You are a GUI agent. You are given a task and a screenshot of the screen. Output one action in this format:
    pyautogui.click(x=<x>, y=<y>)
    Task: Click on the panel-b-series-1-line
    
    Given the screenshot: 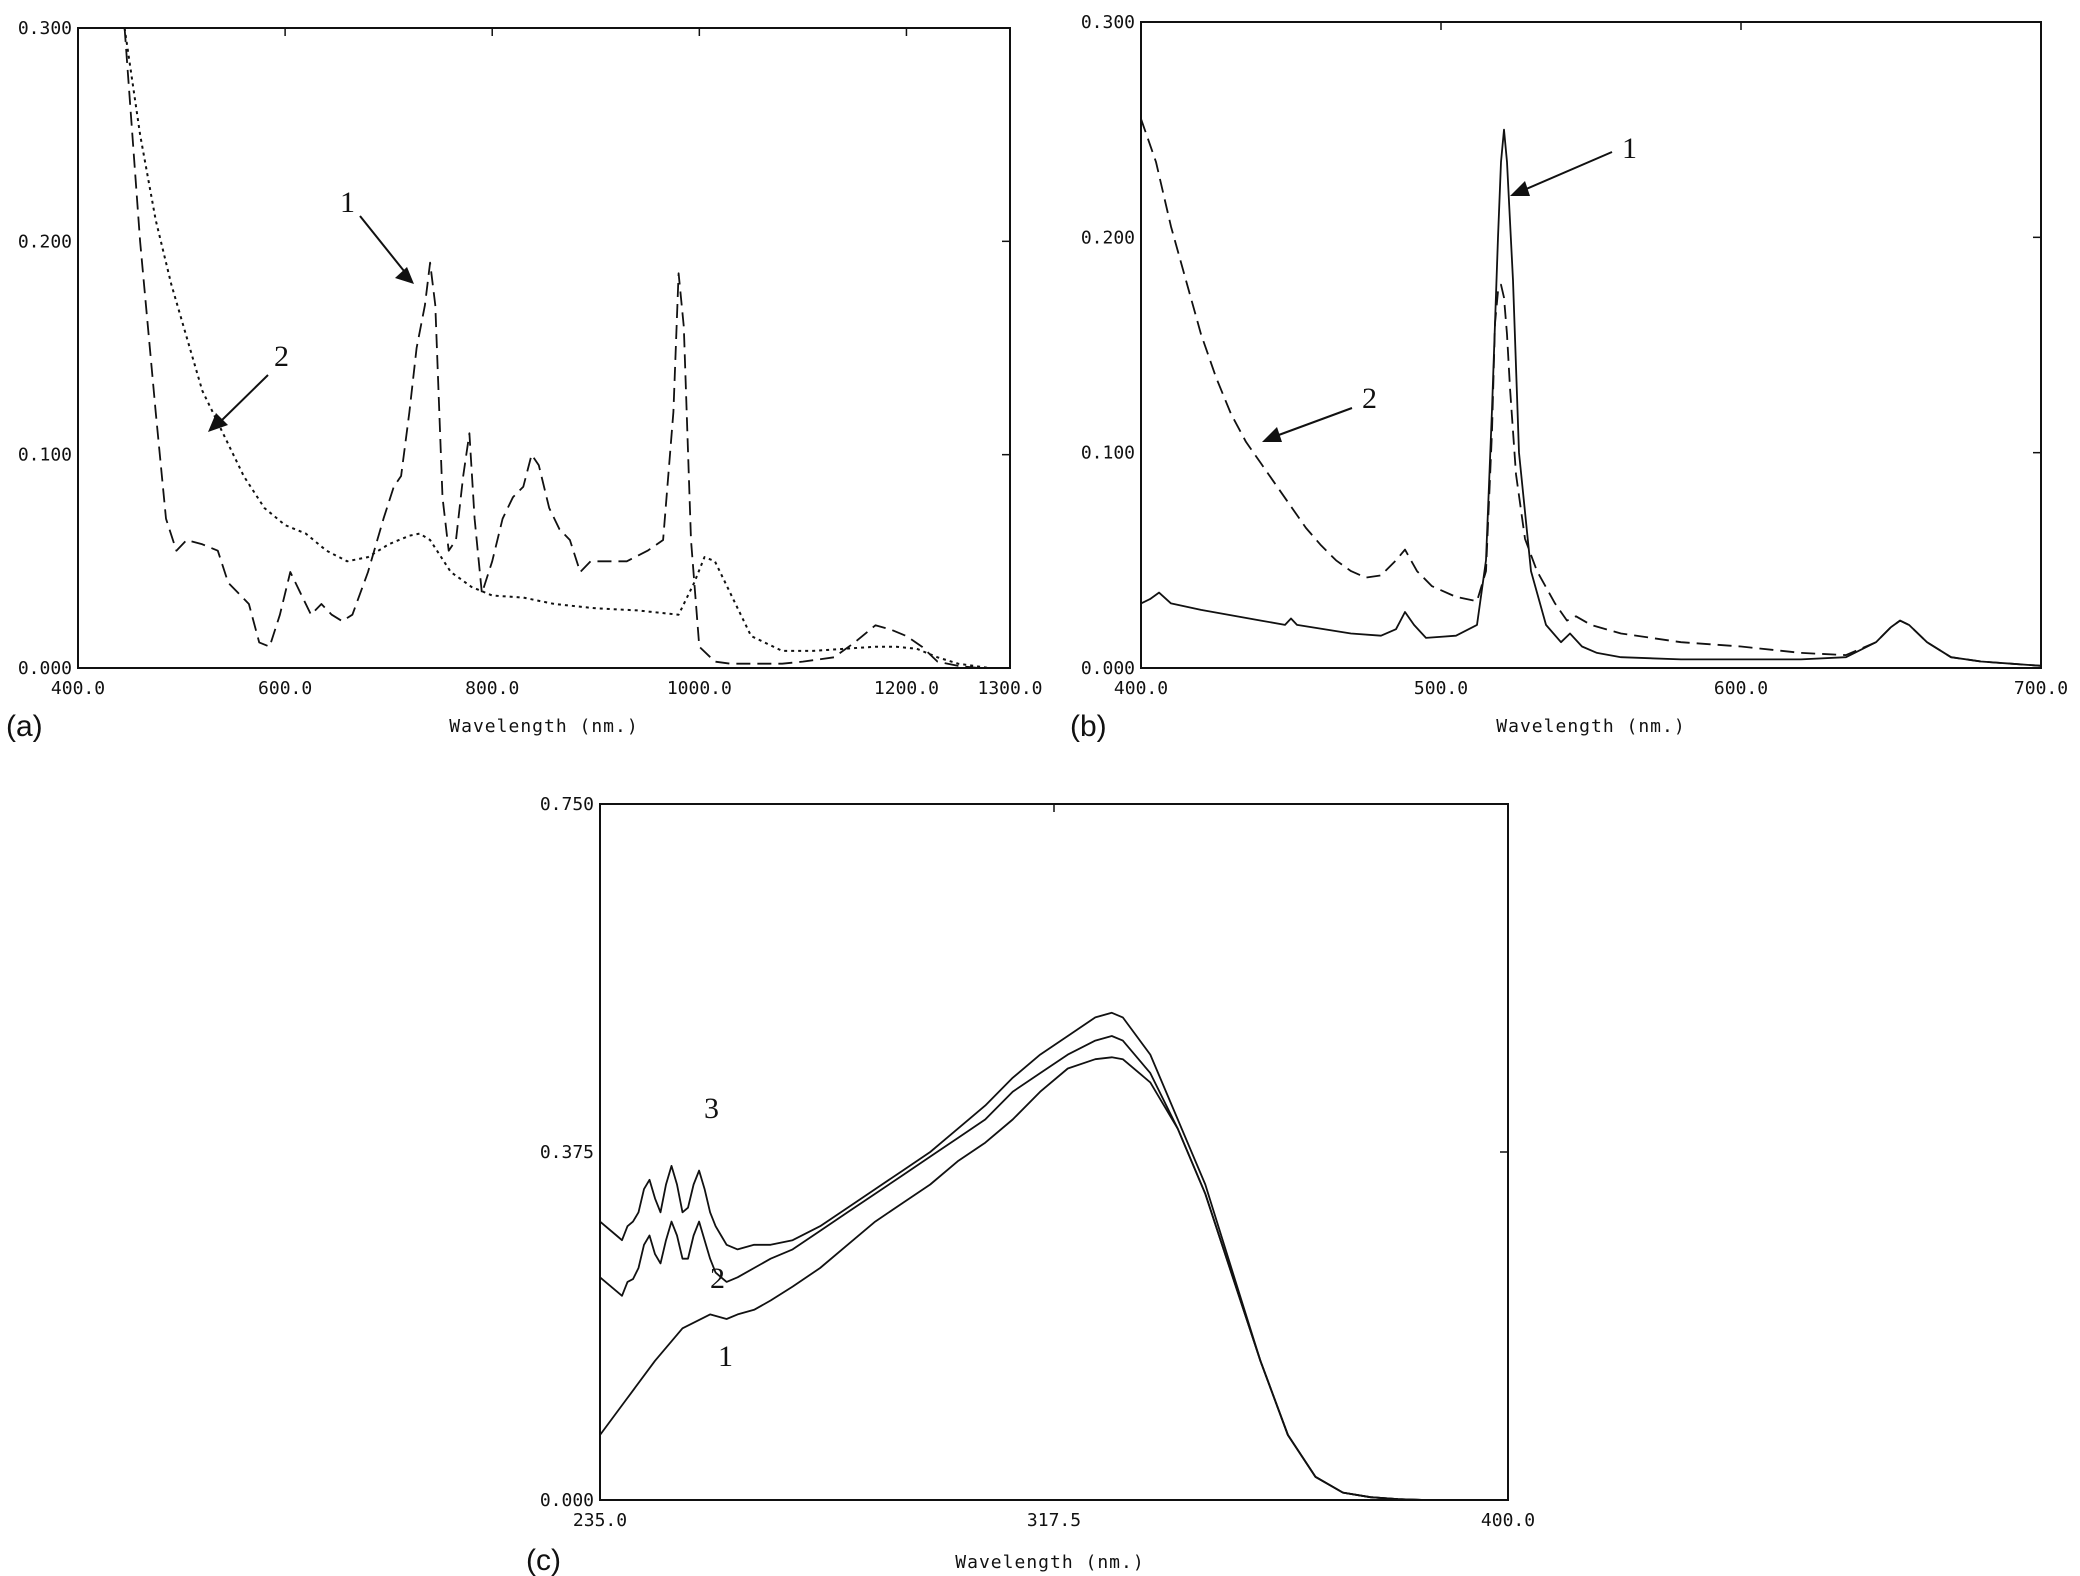 What is the action you would take?
    pyautogui.click(x=1591, y=397)
    